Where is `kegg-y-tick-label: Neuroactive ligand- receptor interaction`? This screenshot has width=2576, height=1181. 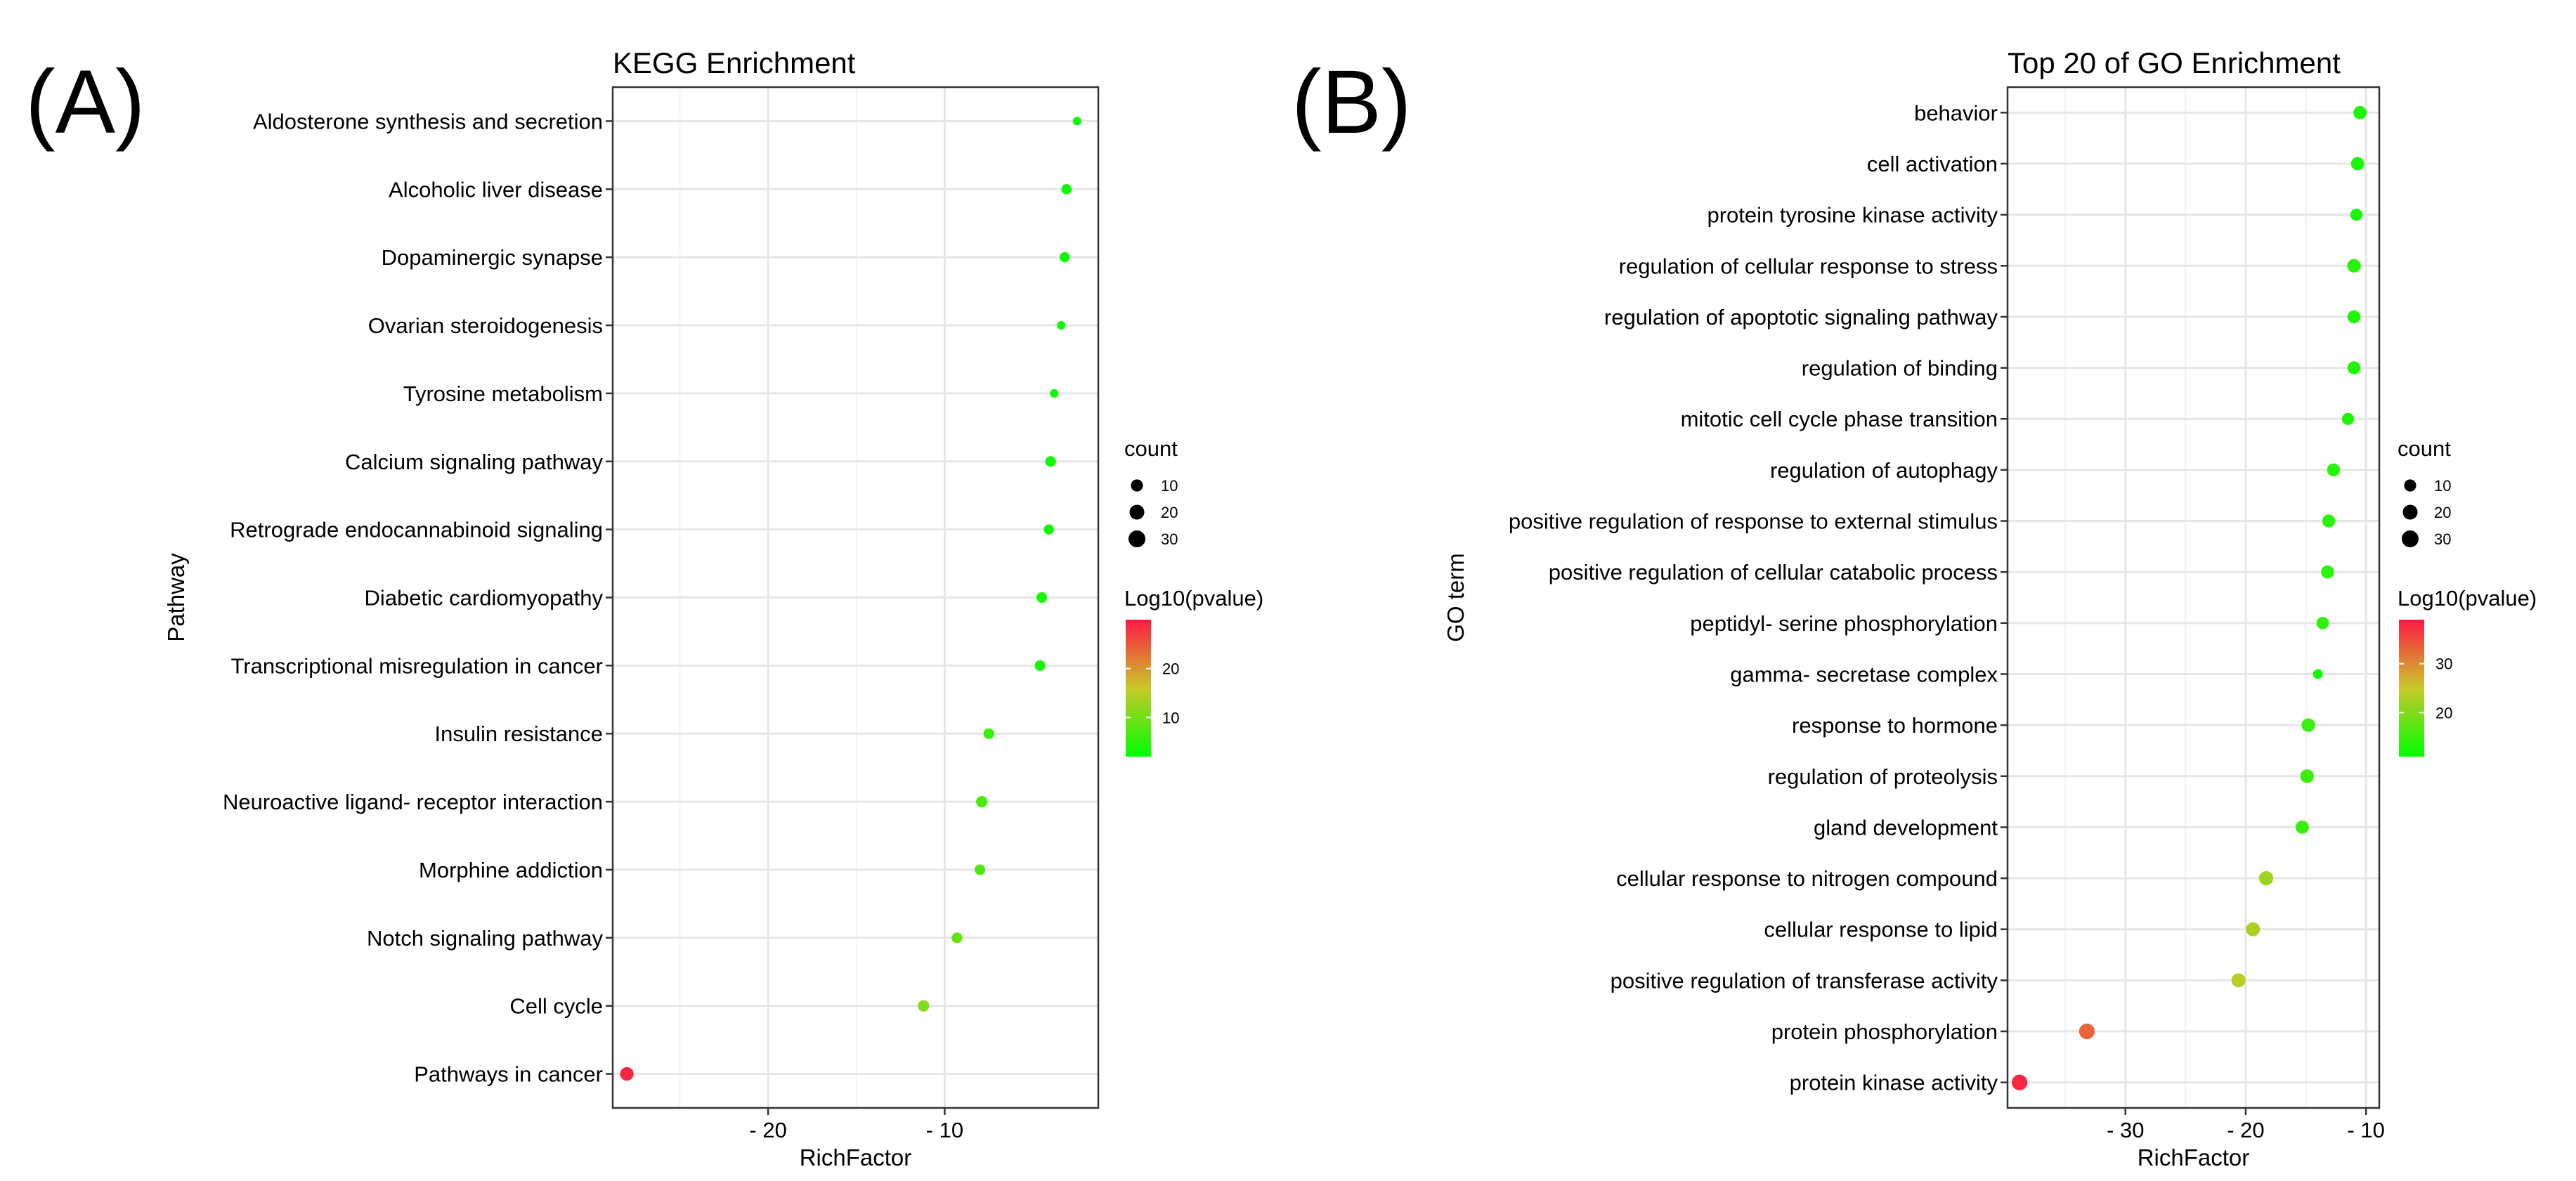
kegg-y-tick-label: Neuroactive ligand- receptor interaction is located at coordinates (413, 802).